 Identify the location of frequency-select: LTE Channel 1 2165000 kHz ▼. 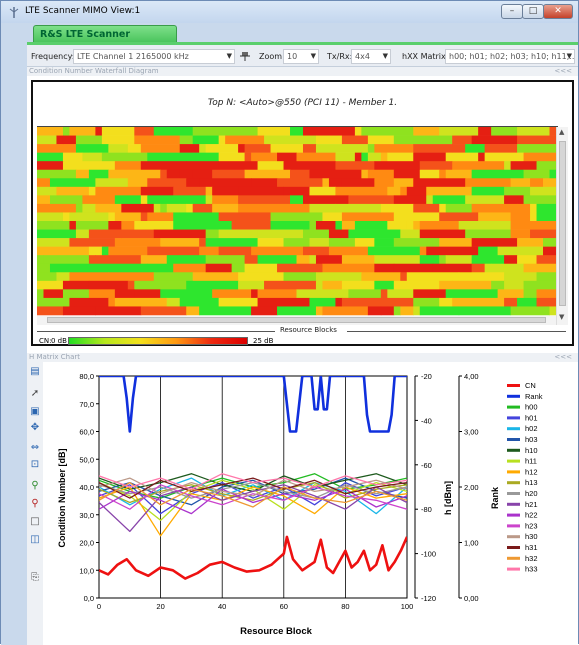
(154, 56).